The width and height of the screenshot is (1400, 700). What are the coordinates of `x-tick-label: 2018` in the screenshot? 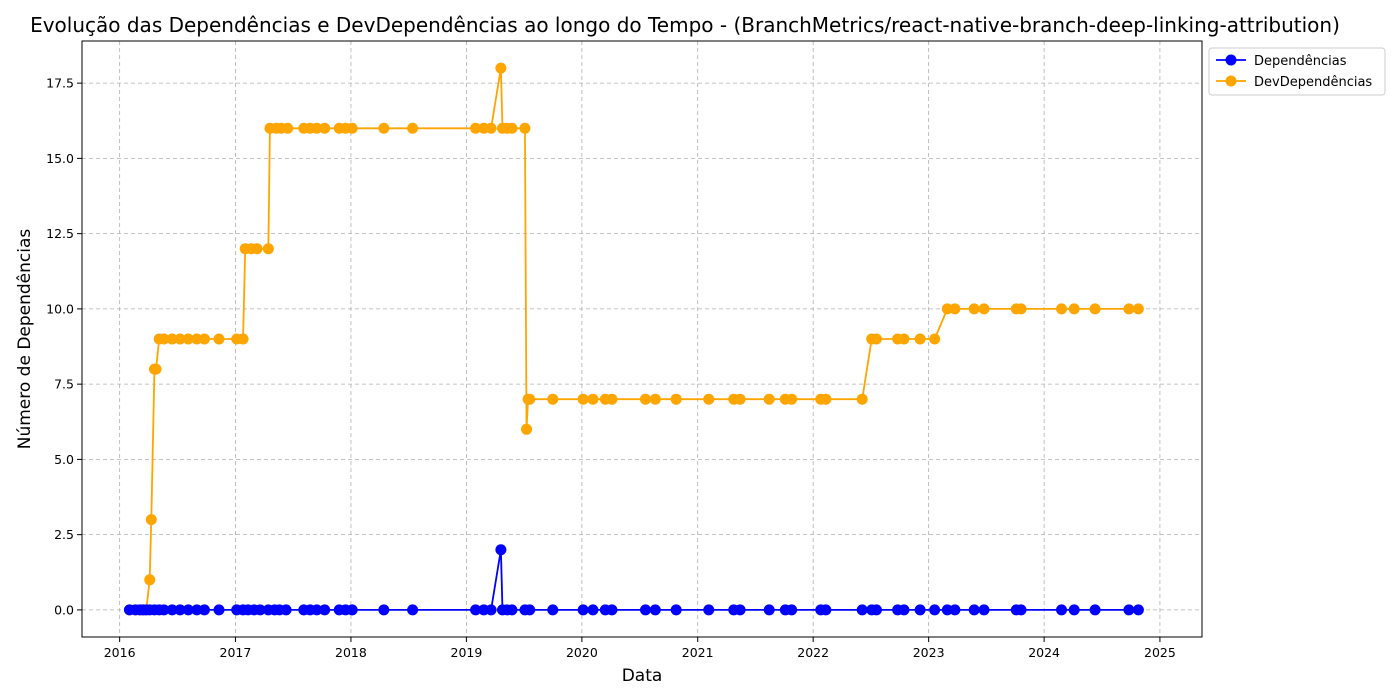 It's located at (351, 652).